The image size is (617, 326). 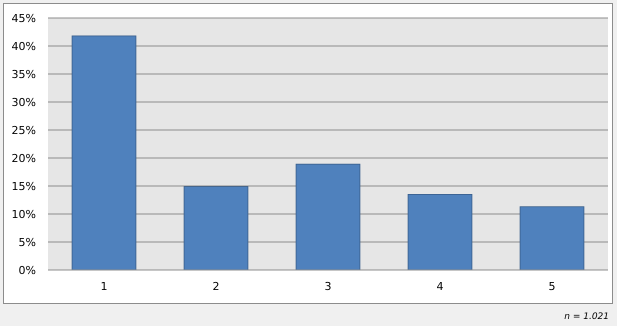 I want to click on y-tick-label: 25%, so click(x=24, y=130).